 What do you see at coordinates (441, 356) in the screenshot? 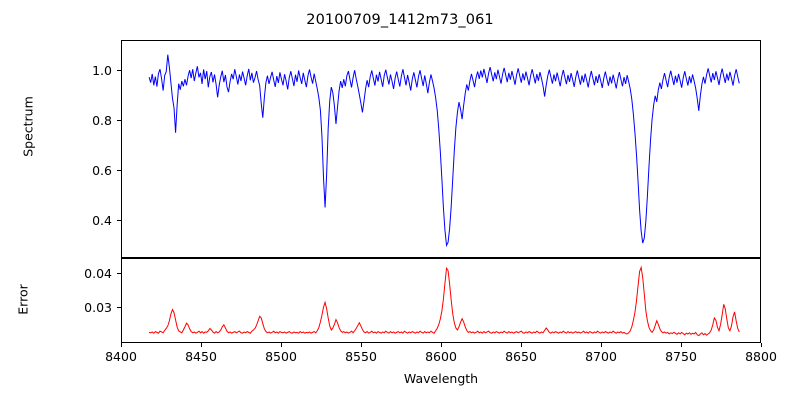
I see `xtick-label-4: 8600` at bounding box center [441, 356].